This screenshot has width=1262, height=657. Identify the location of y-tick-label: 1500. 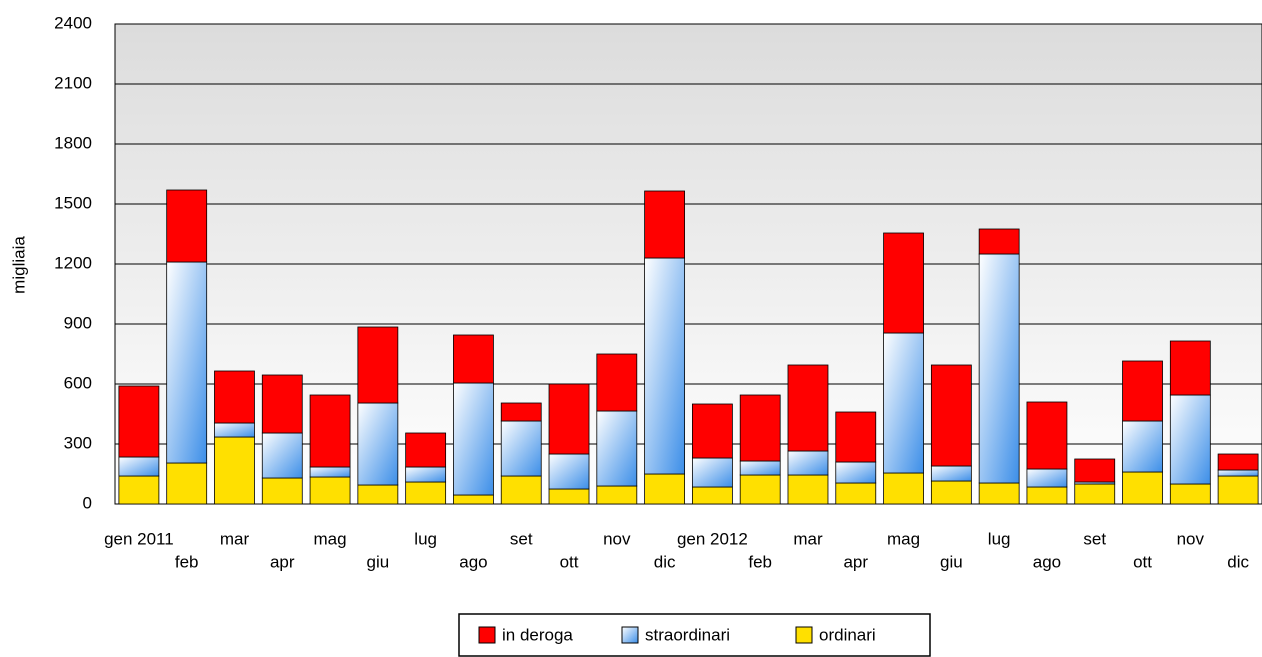
(73, 202).